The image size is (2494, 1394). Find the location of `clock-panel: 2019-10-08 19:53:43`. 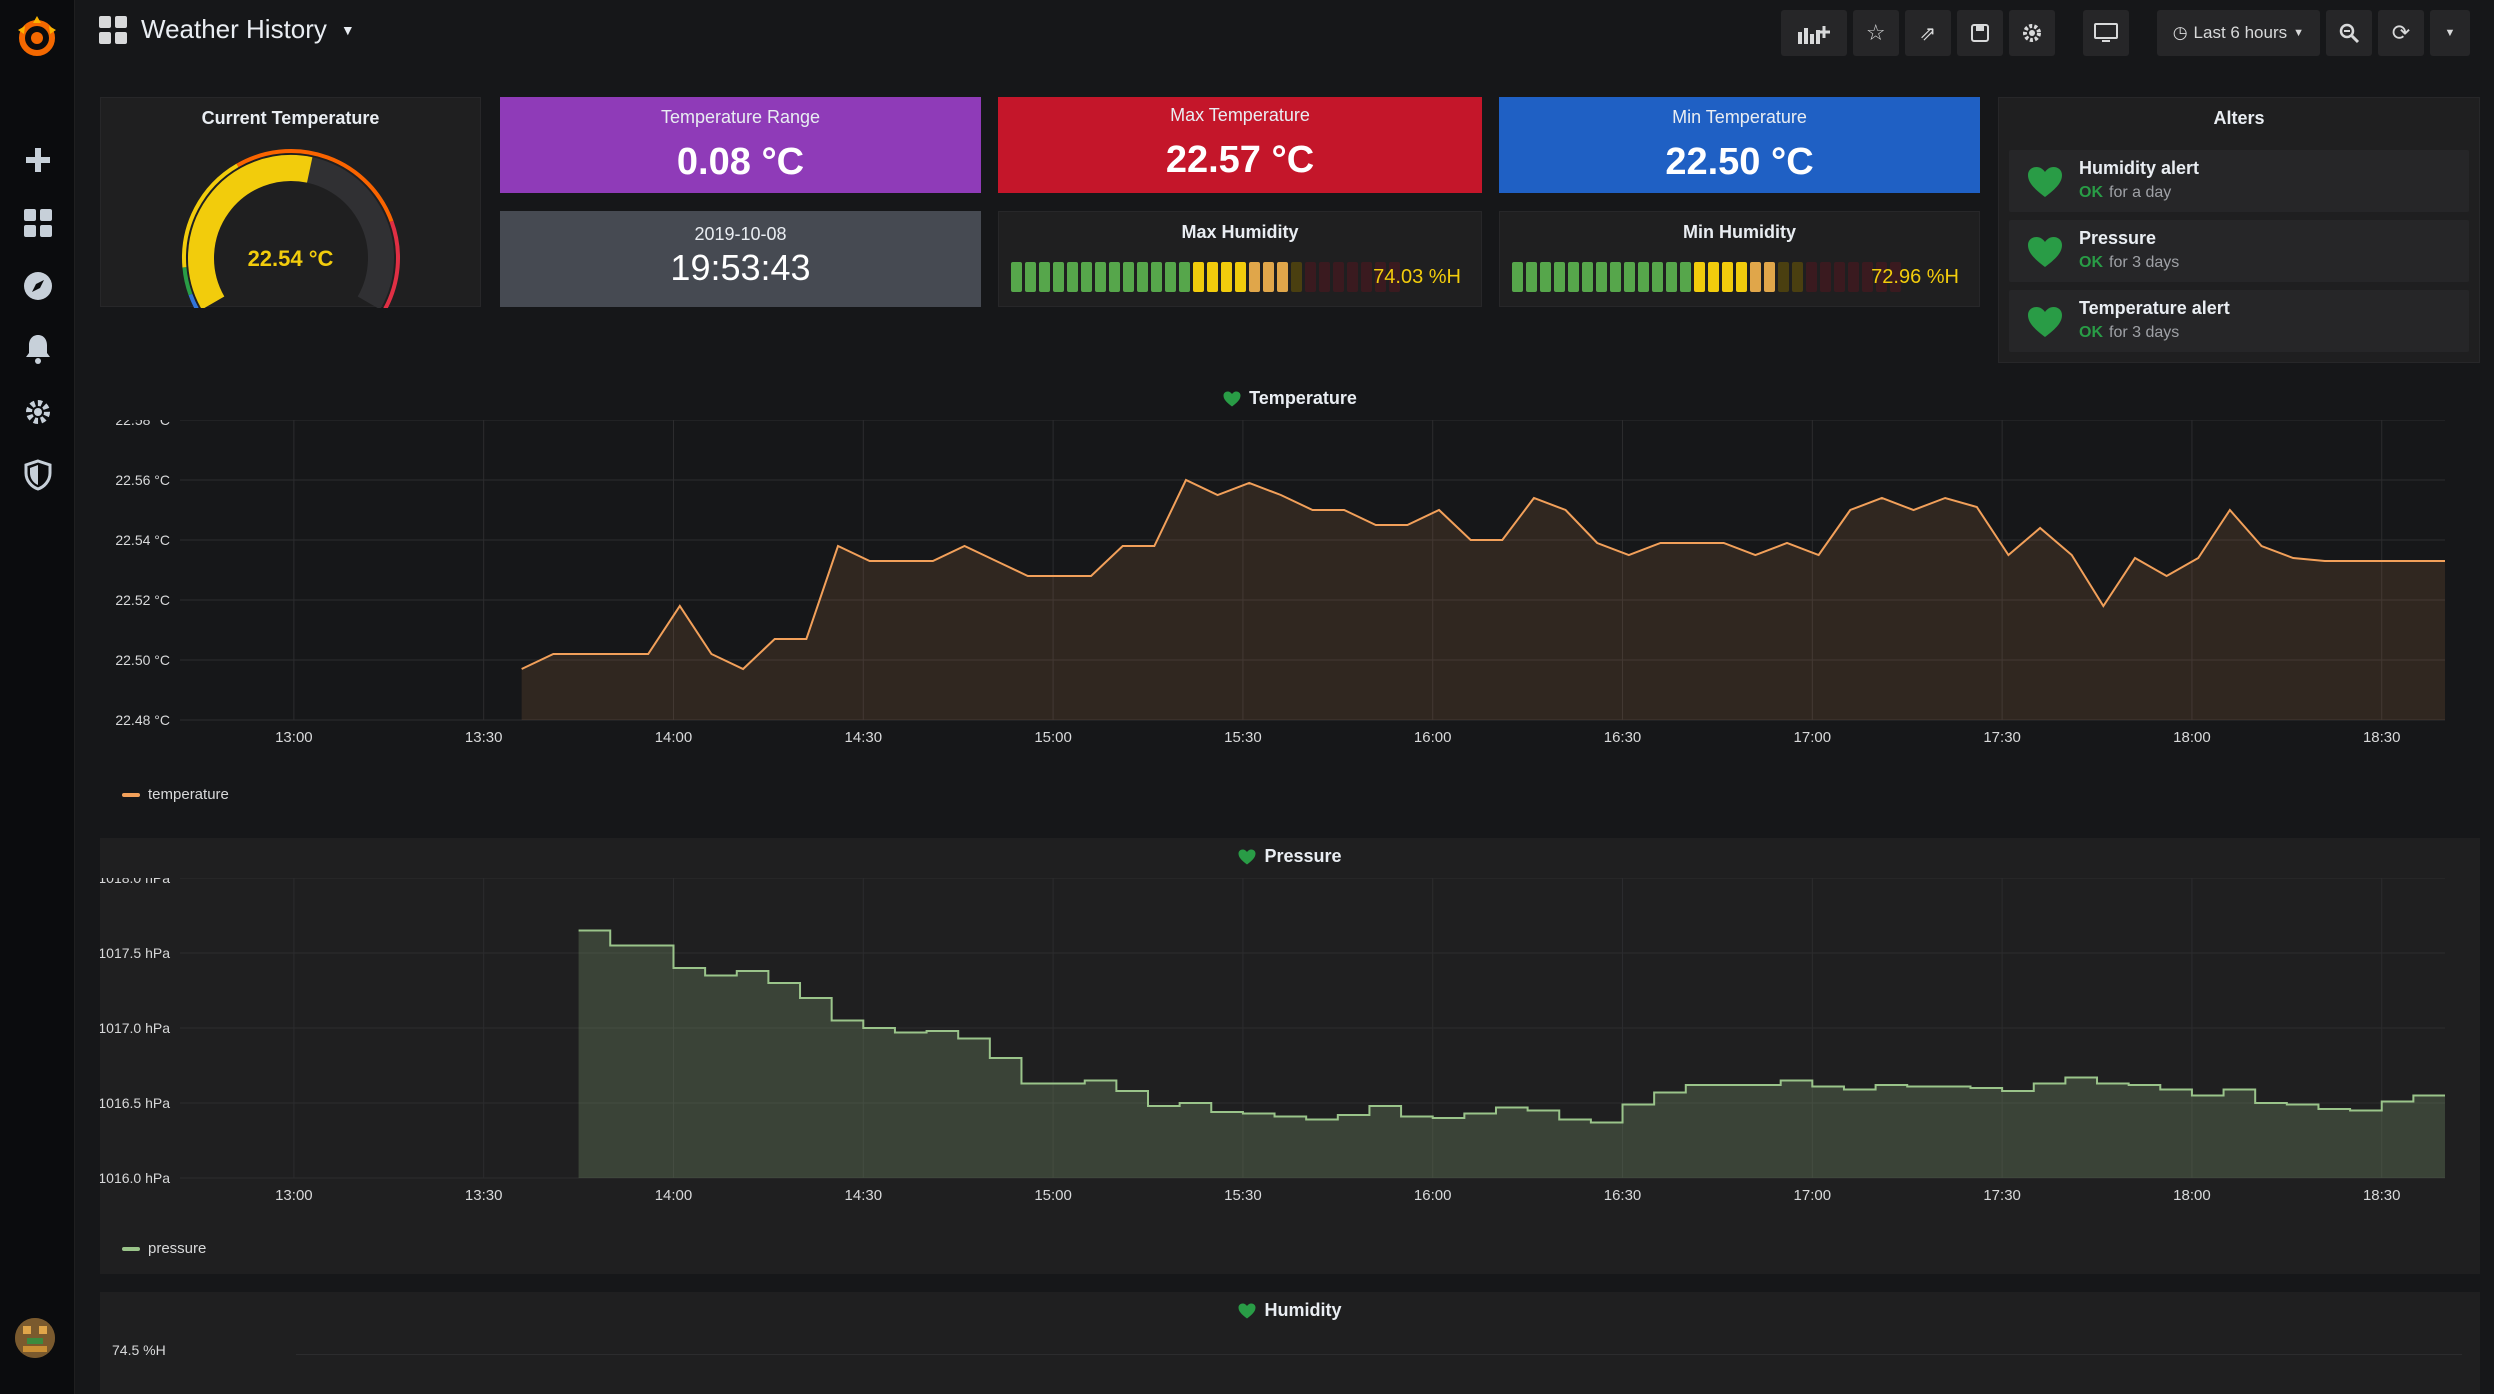

clock-panel: 2019-10-08 19:53:43 is located at coordinates (740, 259).